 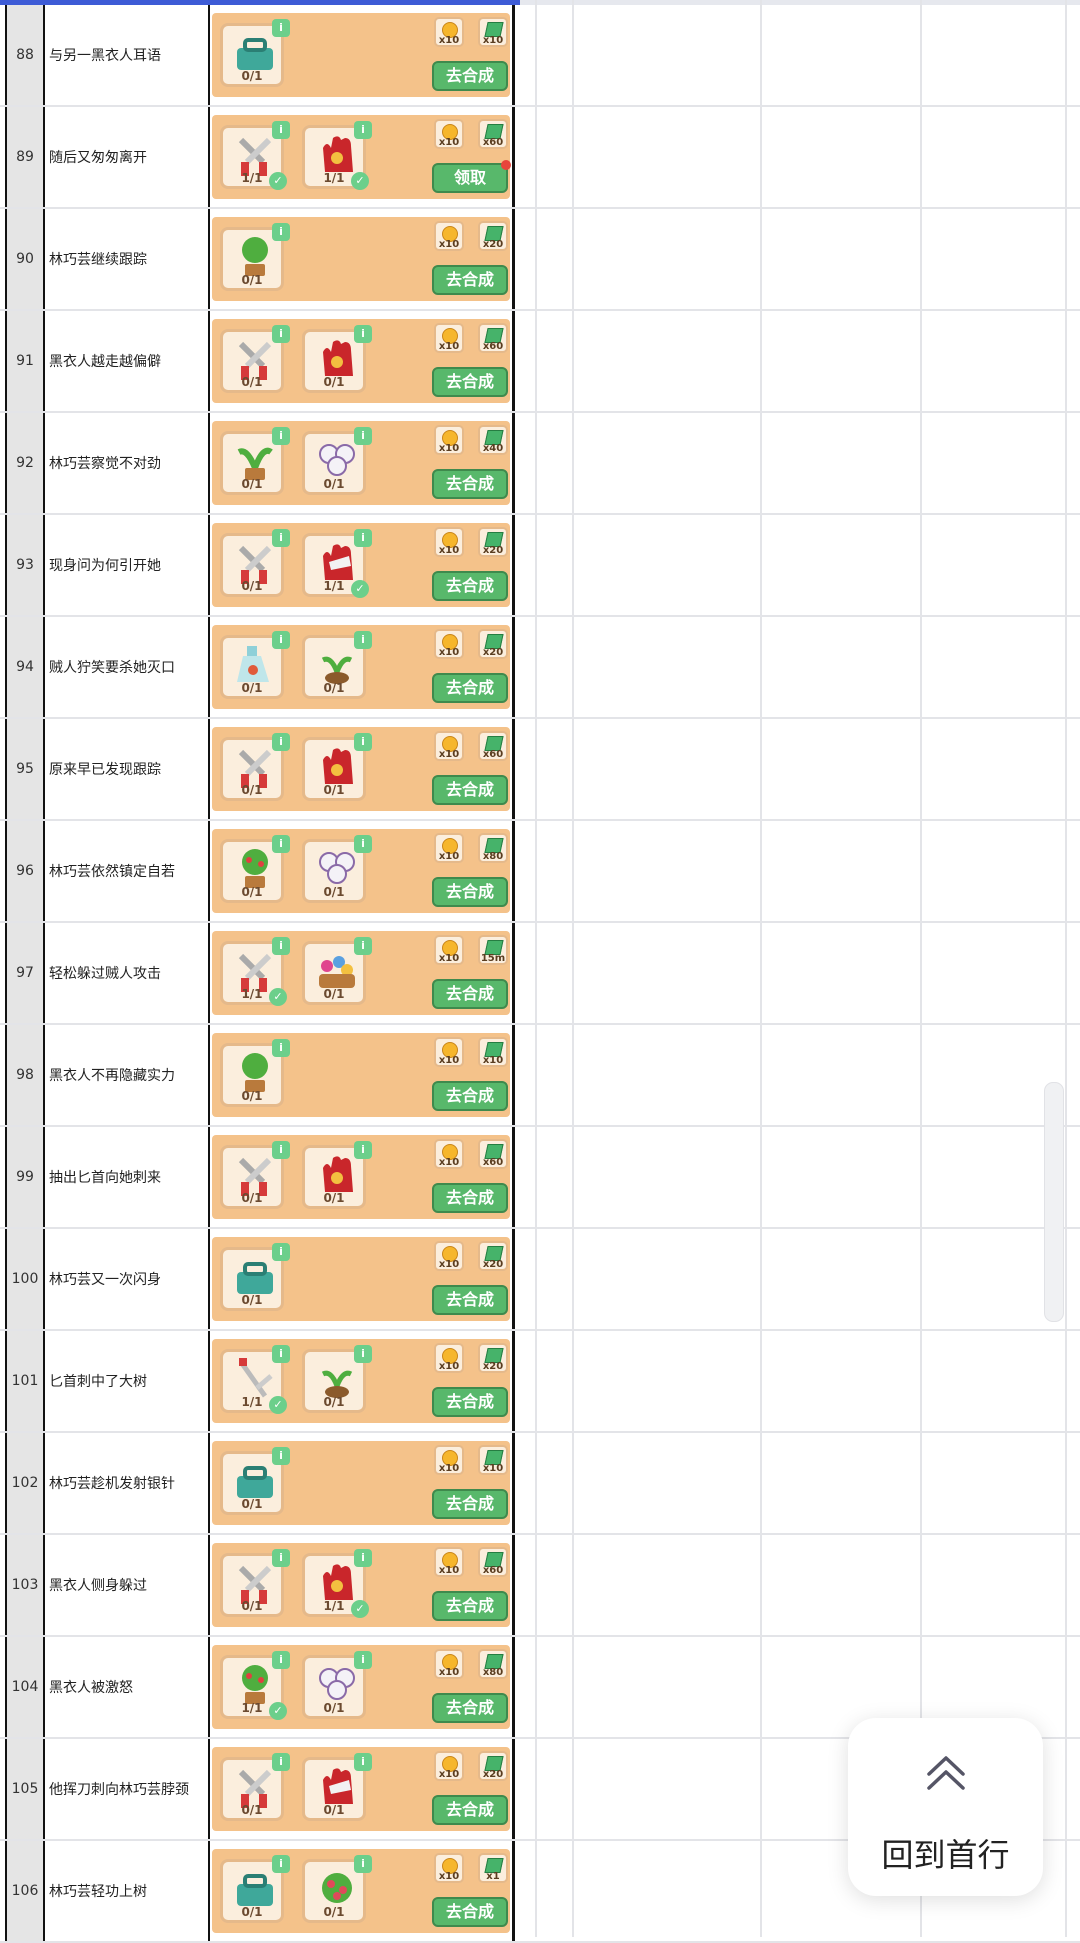 What do you see at coordinates (127, 769) in the screenshot?
I see `task-description: 原来早已发现跟踪` at bounding box center [127, 769].